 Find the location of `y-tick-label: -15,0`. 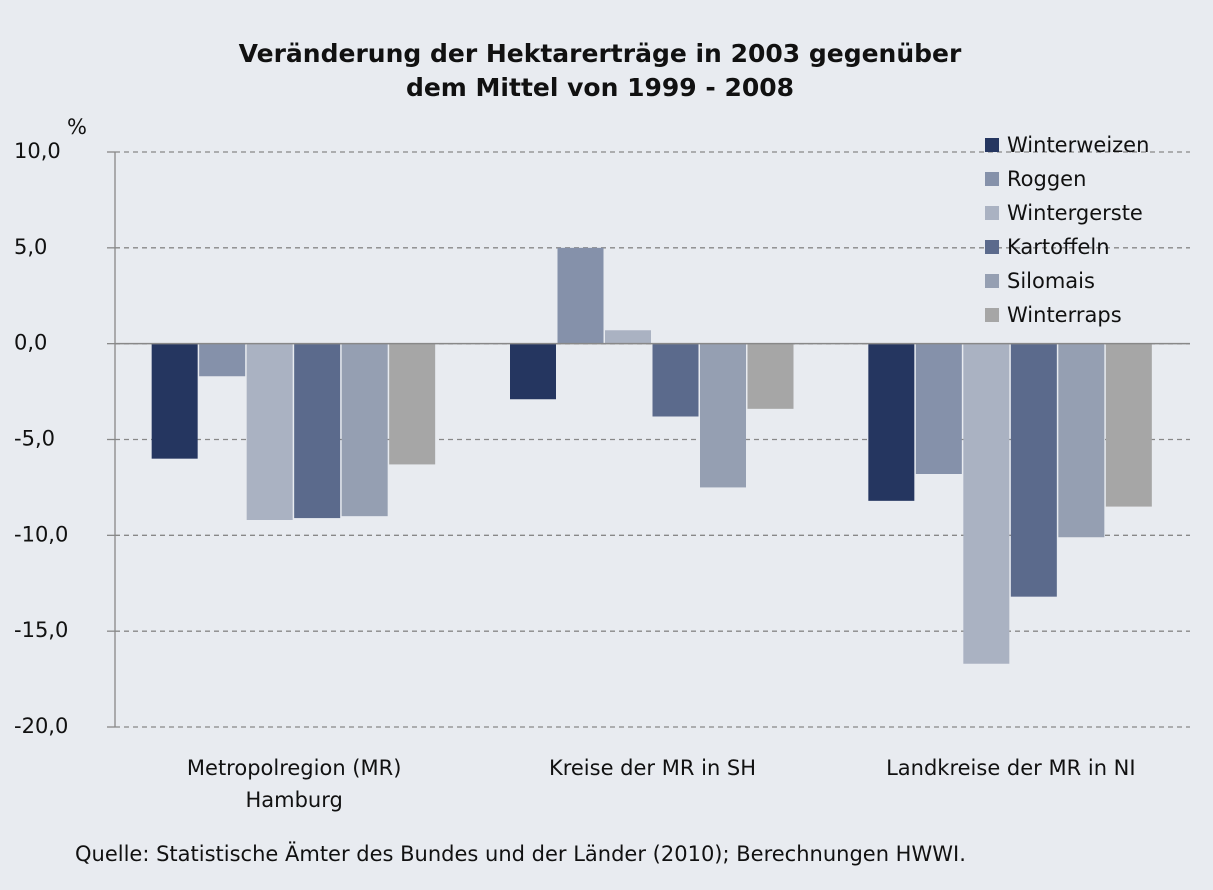

y-tick-label: -15,0 is located at coordinates (41, 630).